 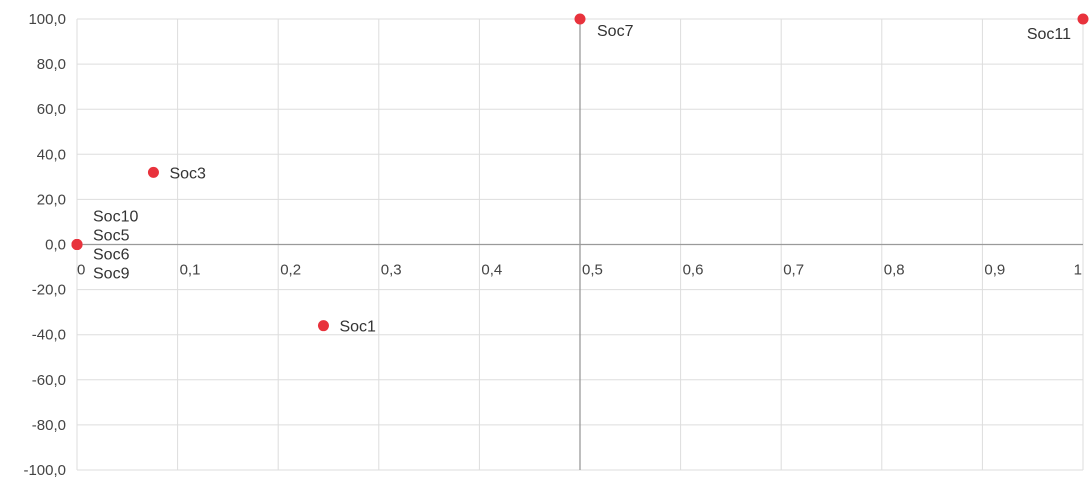 What do you see at coordinates (153, 172) in the screenshot?
I see `data-point-soc3` at bounding box center [153, 172].